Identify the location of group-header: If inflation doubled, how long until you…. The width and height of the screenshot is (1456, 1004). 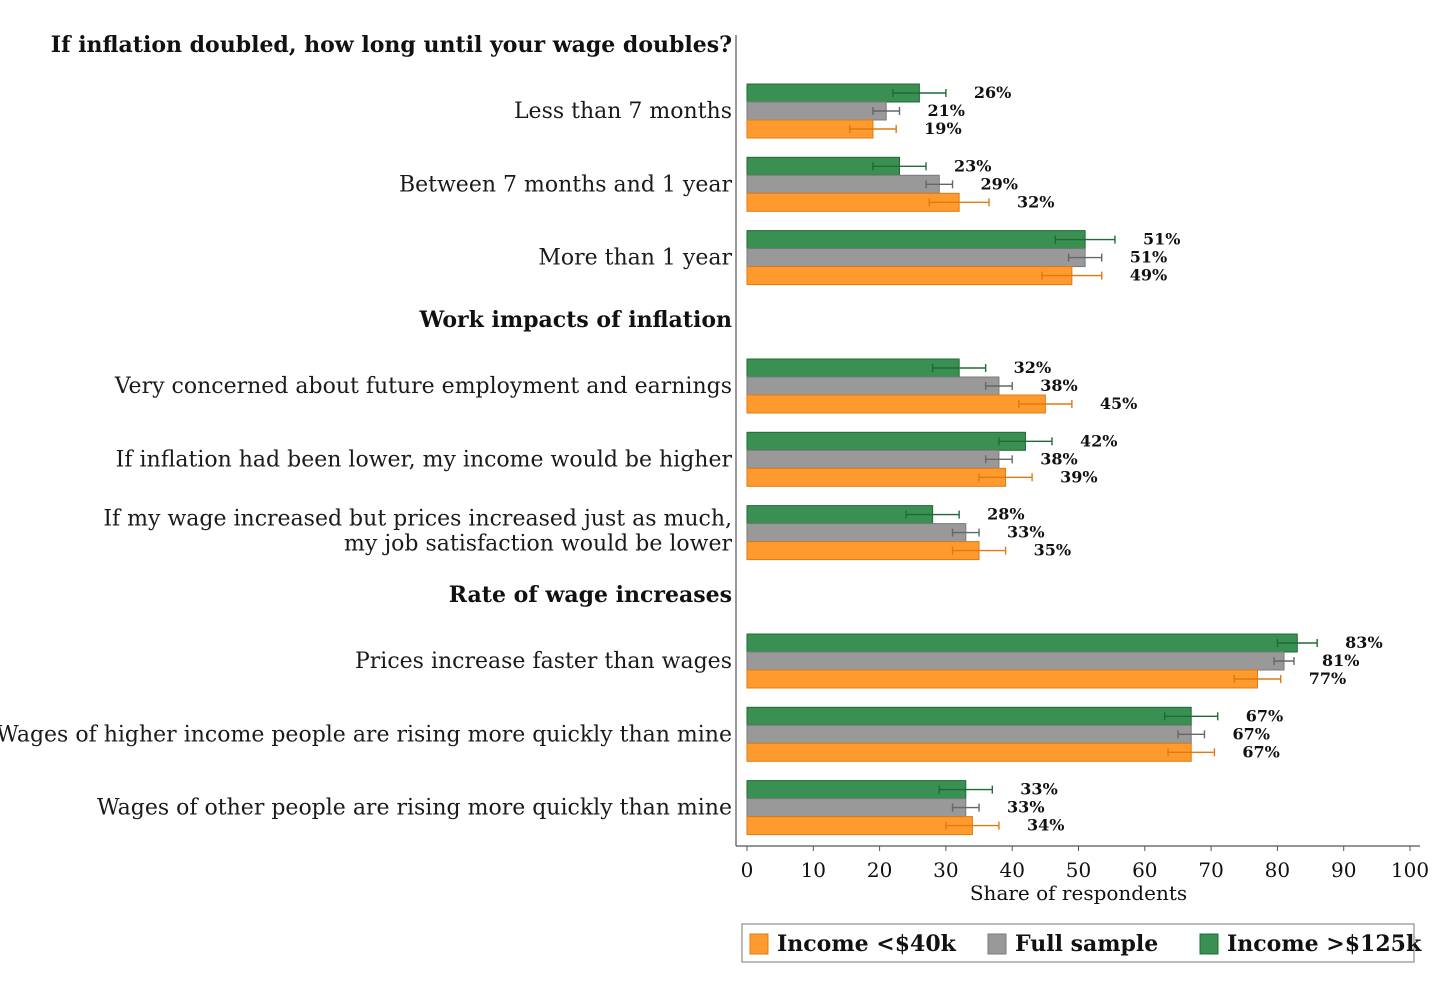
(391, 45).